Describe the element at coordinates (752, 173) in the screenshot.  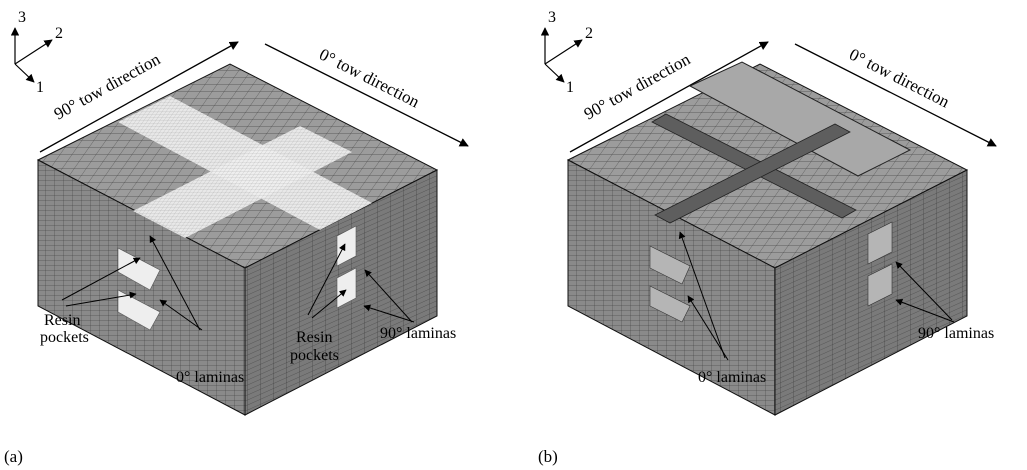
I see `tow-gap-90deg` at that location.